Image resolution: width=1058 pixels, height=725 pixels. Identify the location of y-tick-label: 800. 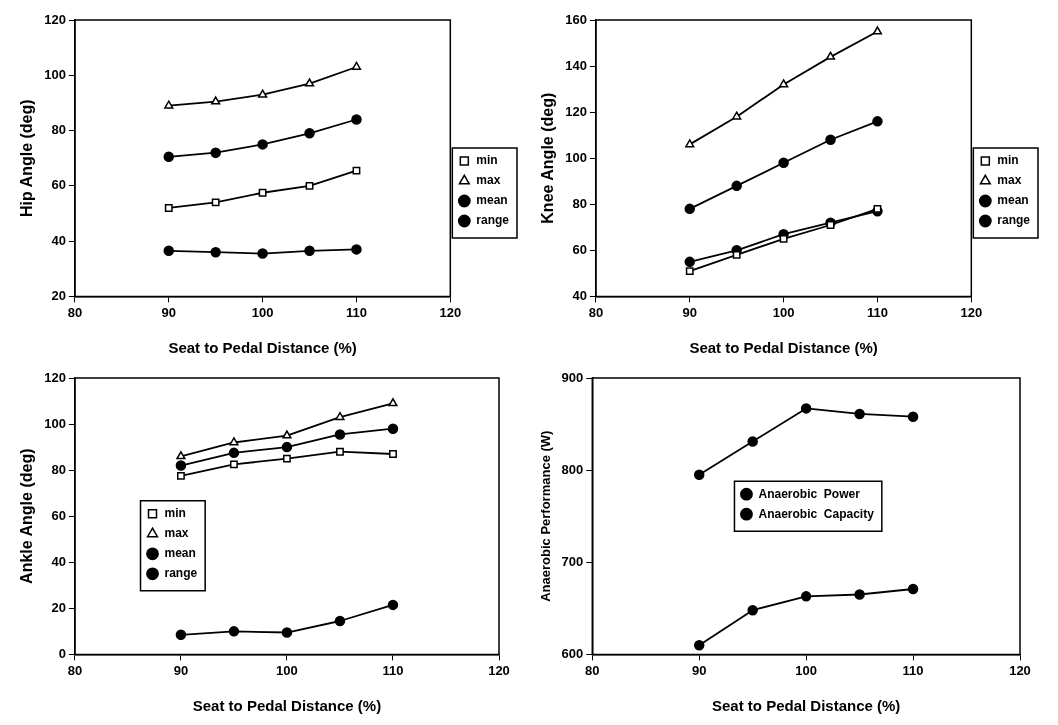
(572, 469).